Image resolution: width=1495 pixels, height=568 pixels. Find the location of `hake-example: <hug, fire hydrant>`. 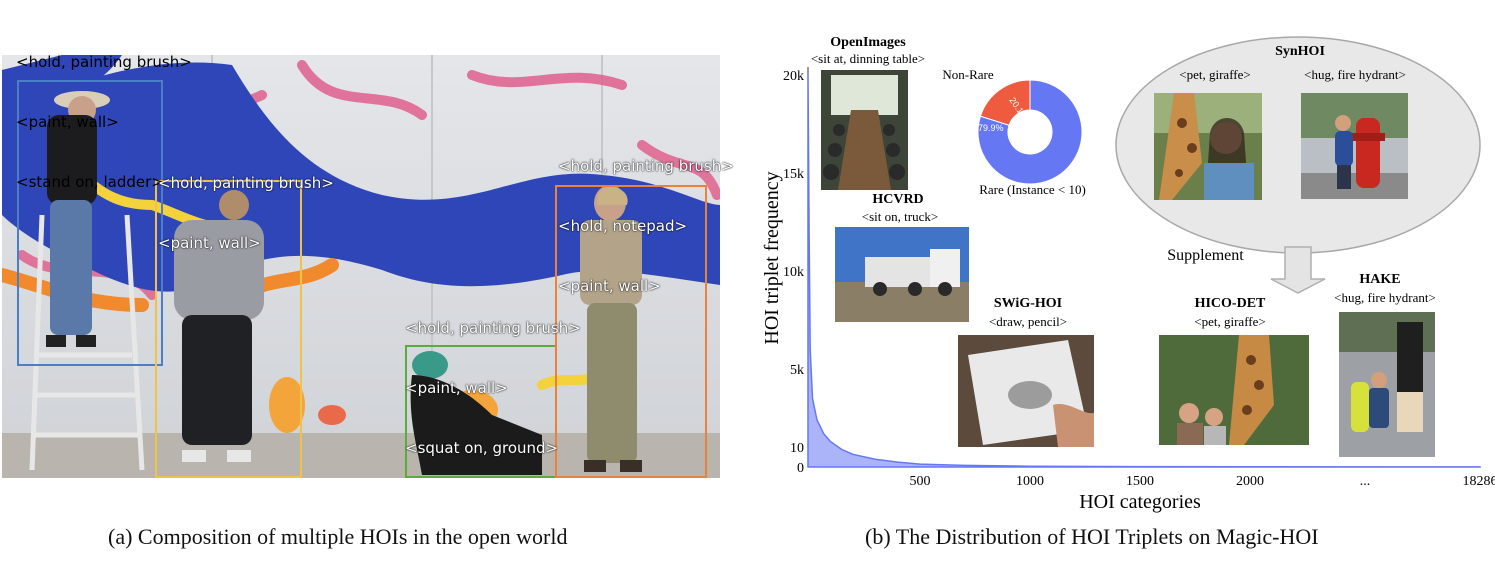

hake-example: <hug, fire hydrant> is located at coordinates (1385, 298).